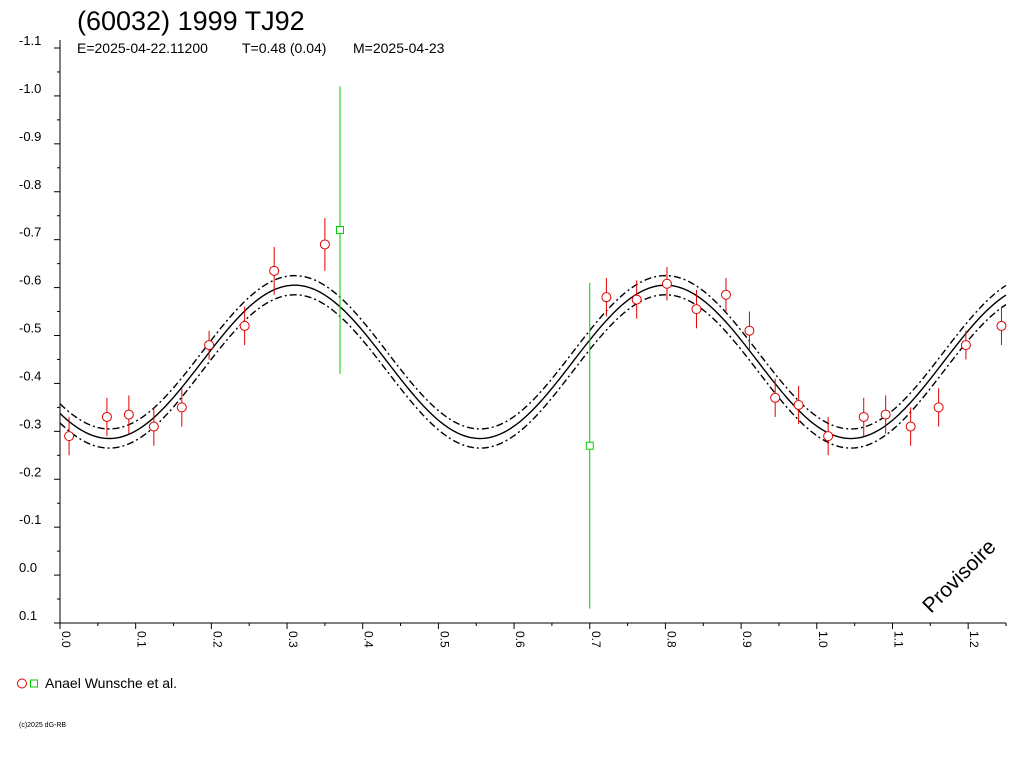 The height and width of the screenshot is (768, 1024). Describe the element at coordinates (747, 639) in the screenshot. I see `x-tick-label: 0.9` at that location.